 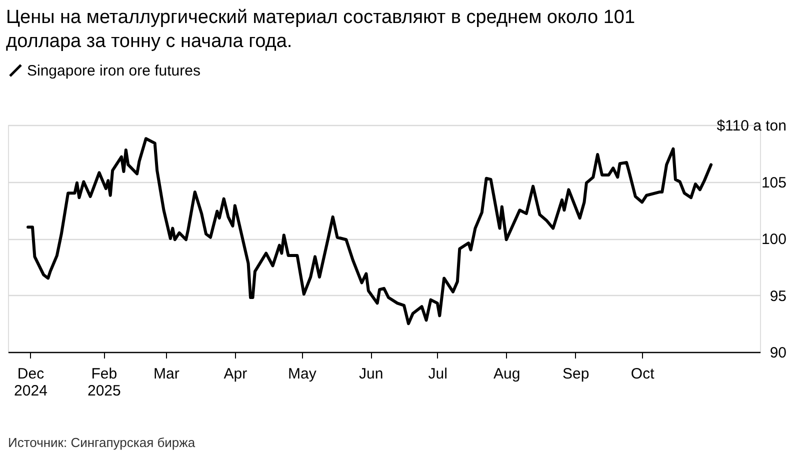 What do you see at coordinates (773, 183) in the screenshot?
I see `y-tick-label: 105` at bounding box center [773, 183].